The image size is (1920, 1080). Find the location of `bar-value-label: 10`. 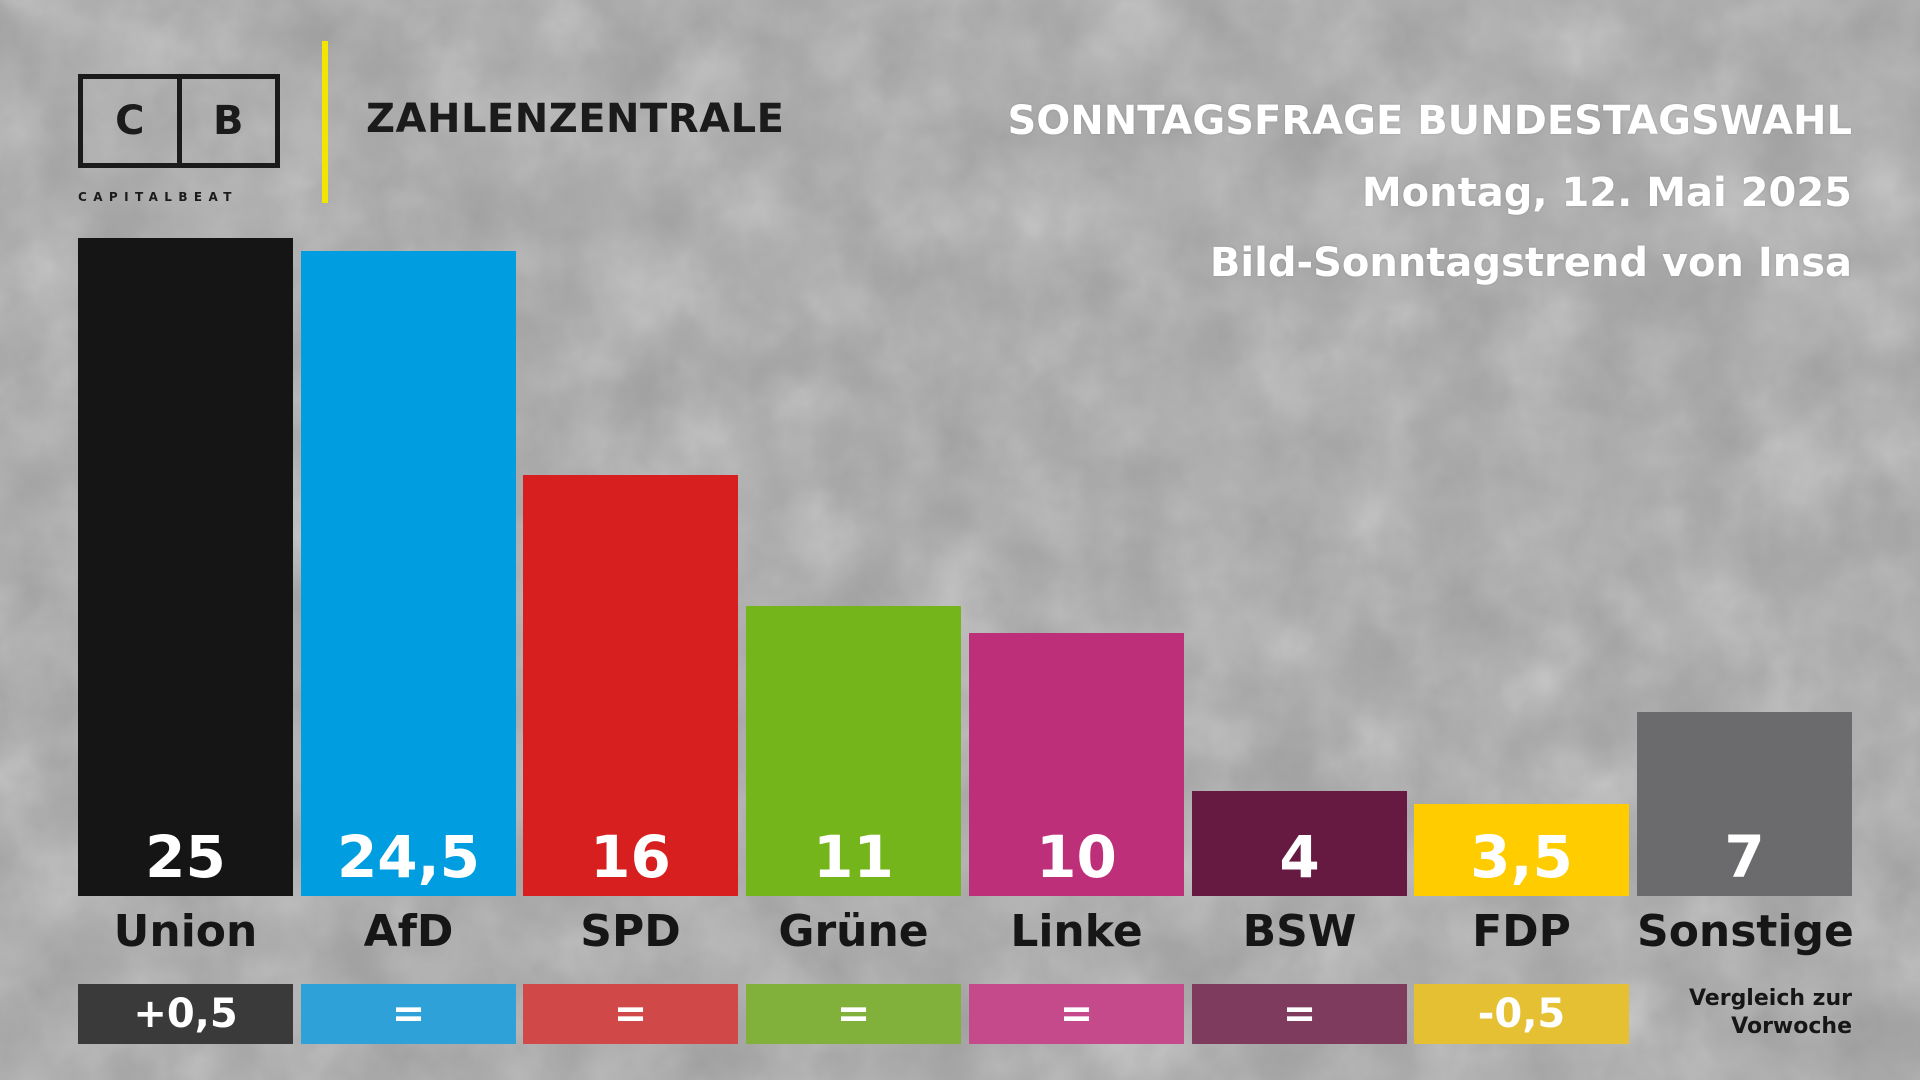

bar-value-label: 10 is located at coordinates (1076, 857).